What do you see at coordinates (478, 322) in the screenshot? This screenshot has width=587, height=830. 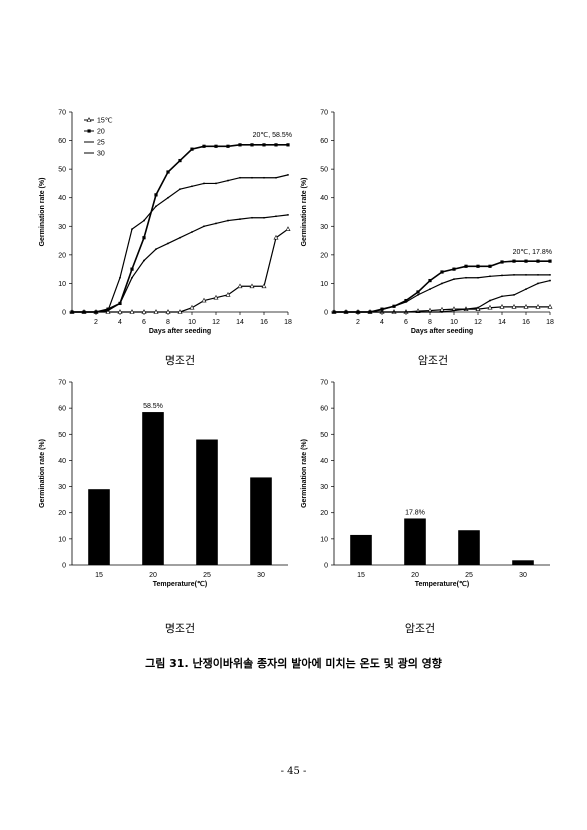 I see `x-tick-label: 12` at bounding box center [478, 322].